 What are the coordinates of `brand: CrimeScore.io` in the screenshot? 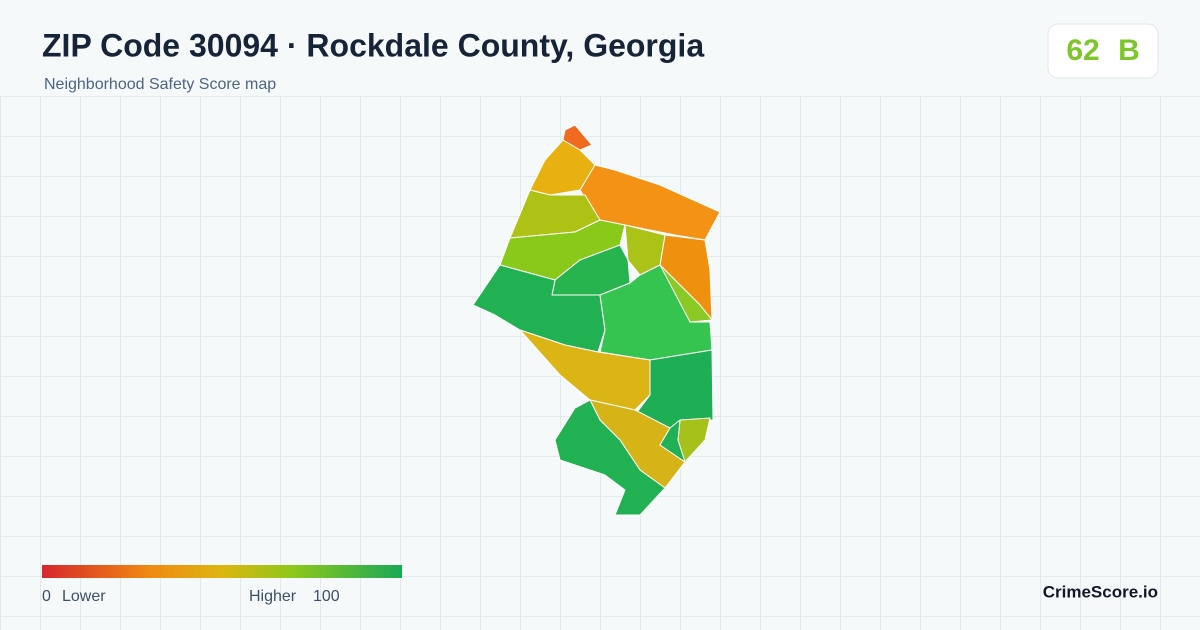 It's located at (1100, 591).